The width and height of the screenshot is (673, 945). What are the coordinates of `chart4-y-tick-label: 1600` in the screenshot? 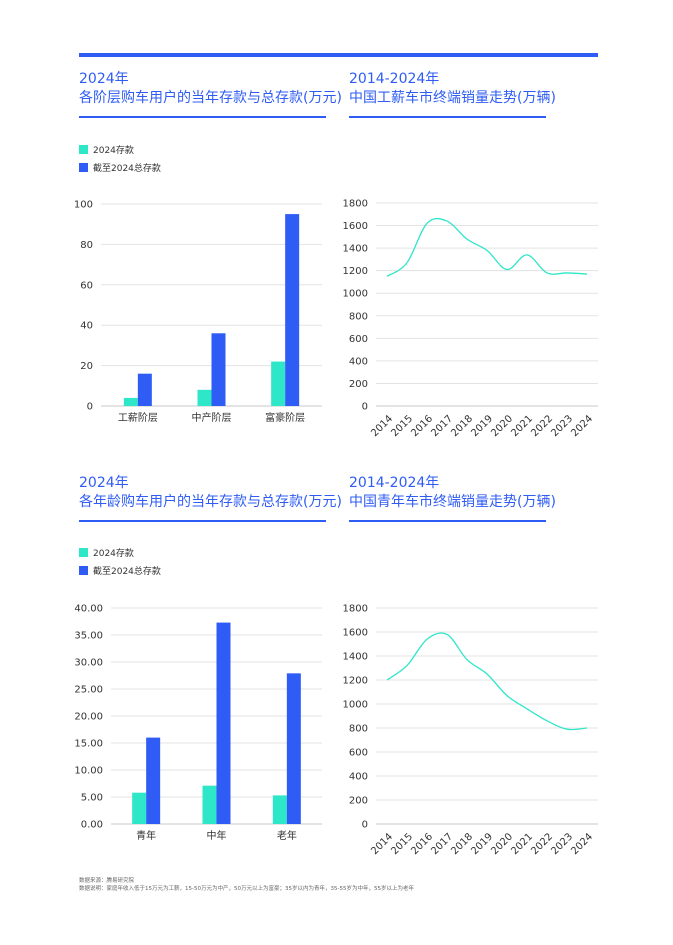 It's located at (355, 633).